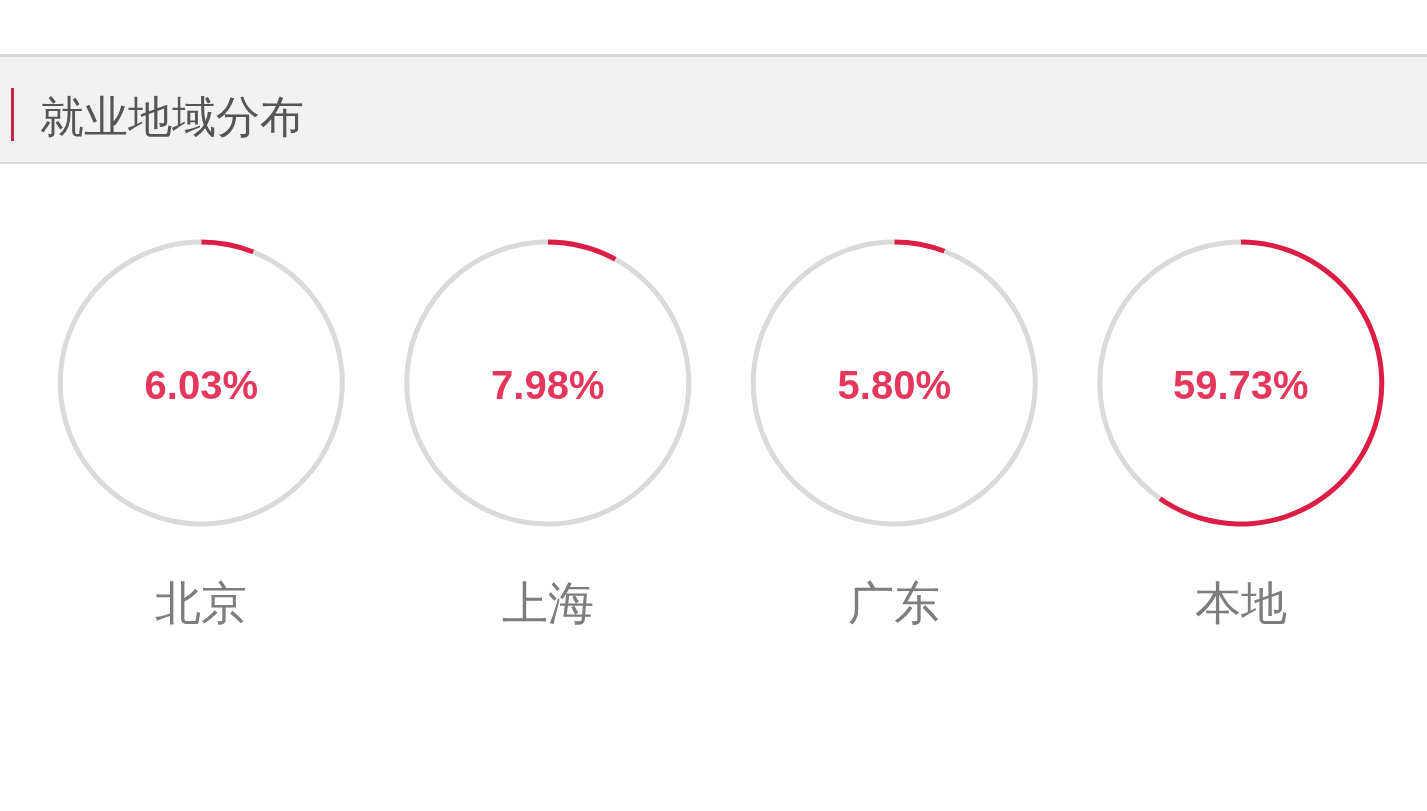  What do you see at coordinates (201, 603) in the screenshot?
I see `title: 北京` at bounding box center [201, 603].